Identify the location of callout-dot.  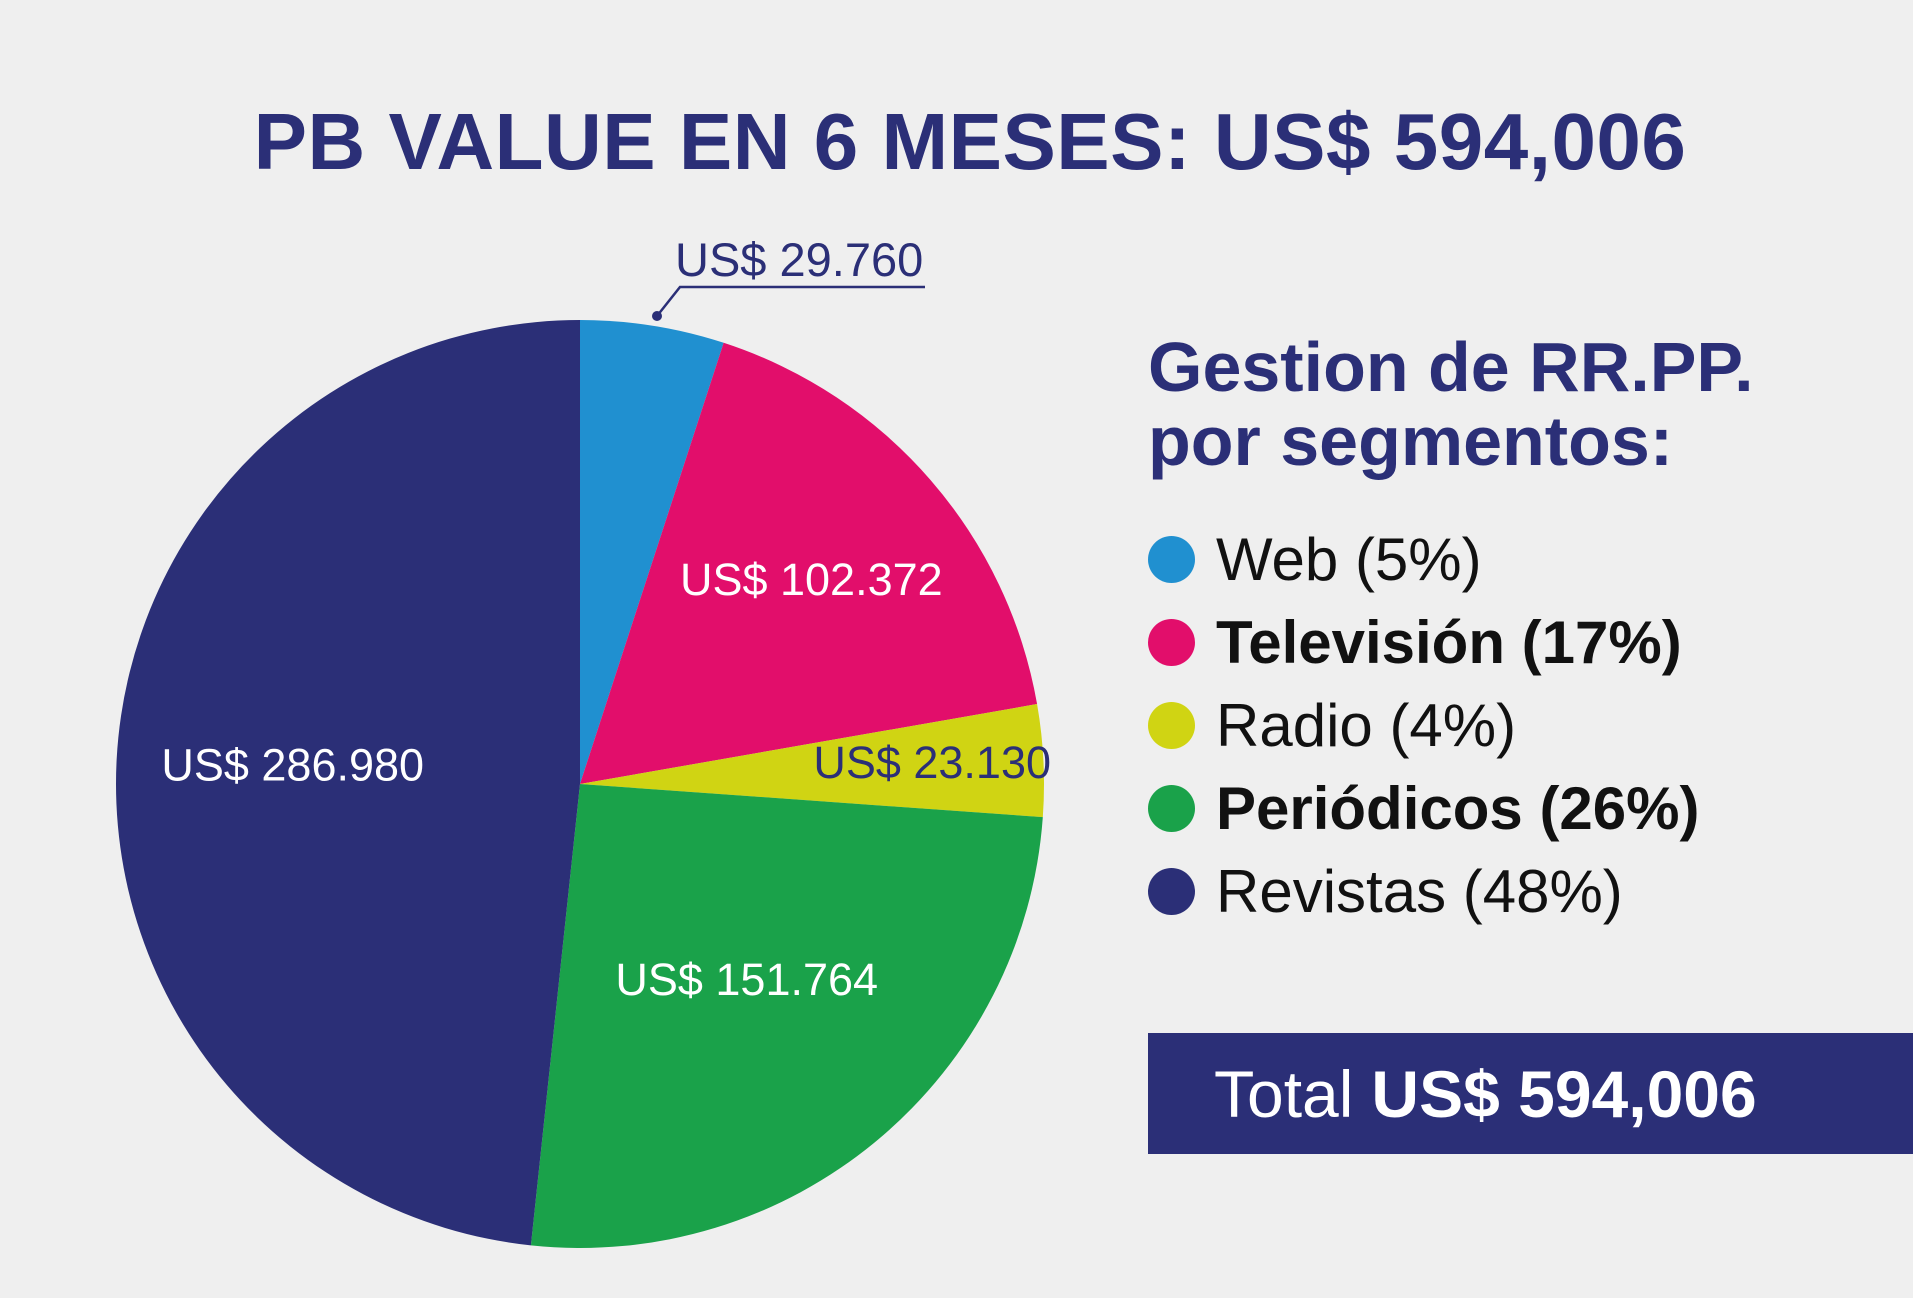
(657, 316).